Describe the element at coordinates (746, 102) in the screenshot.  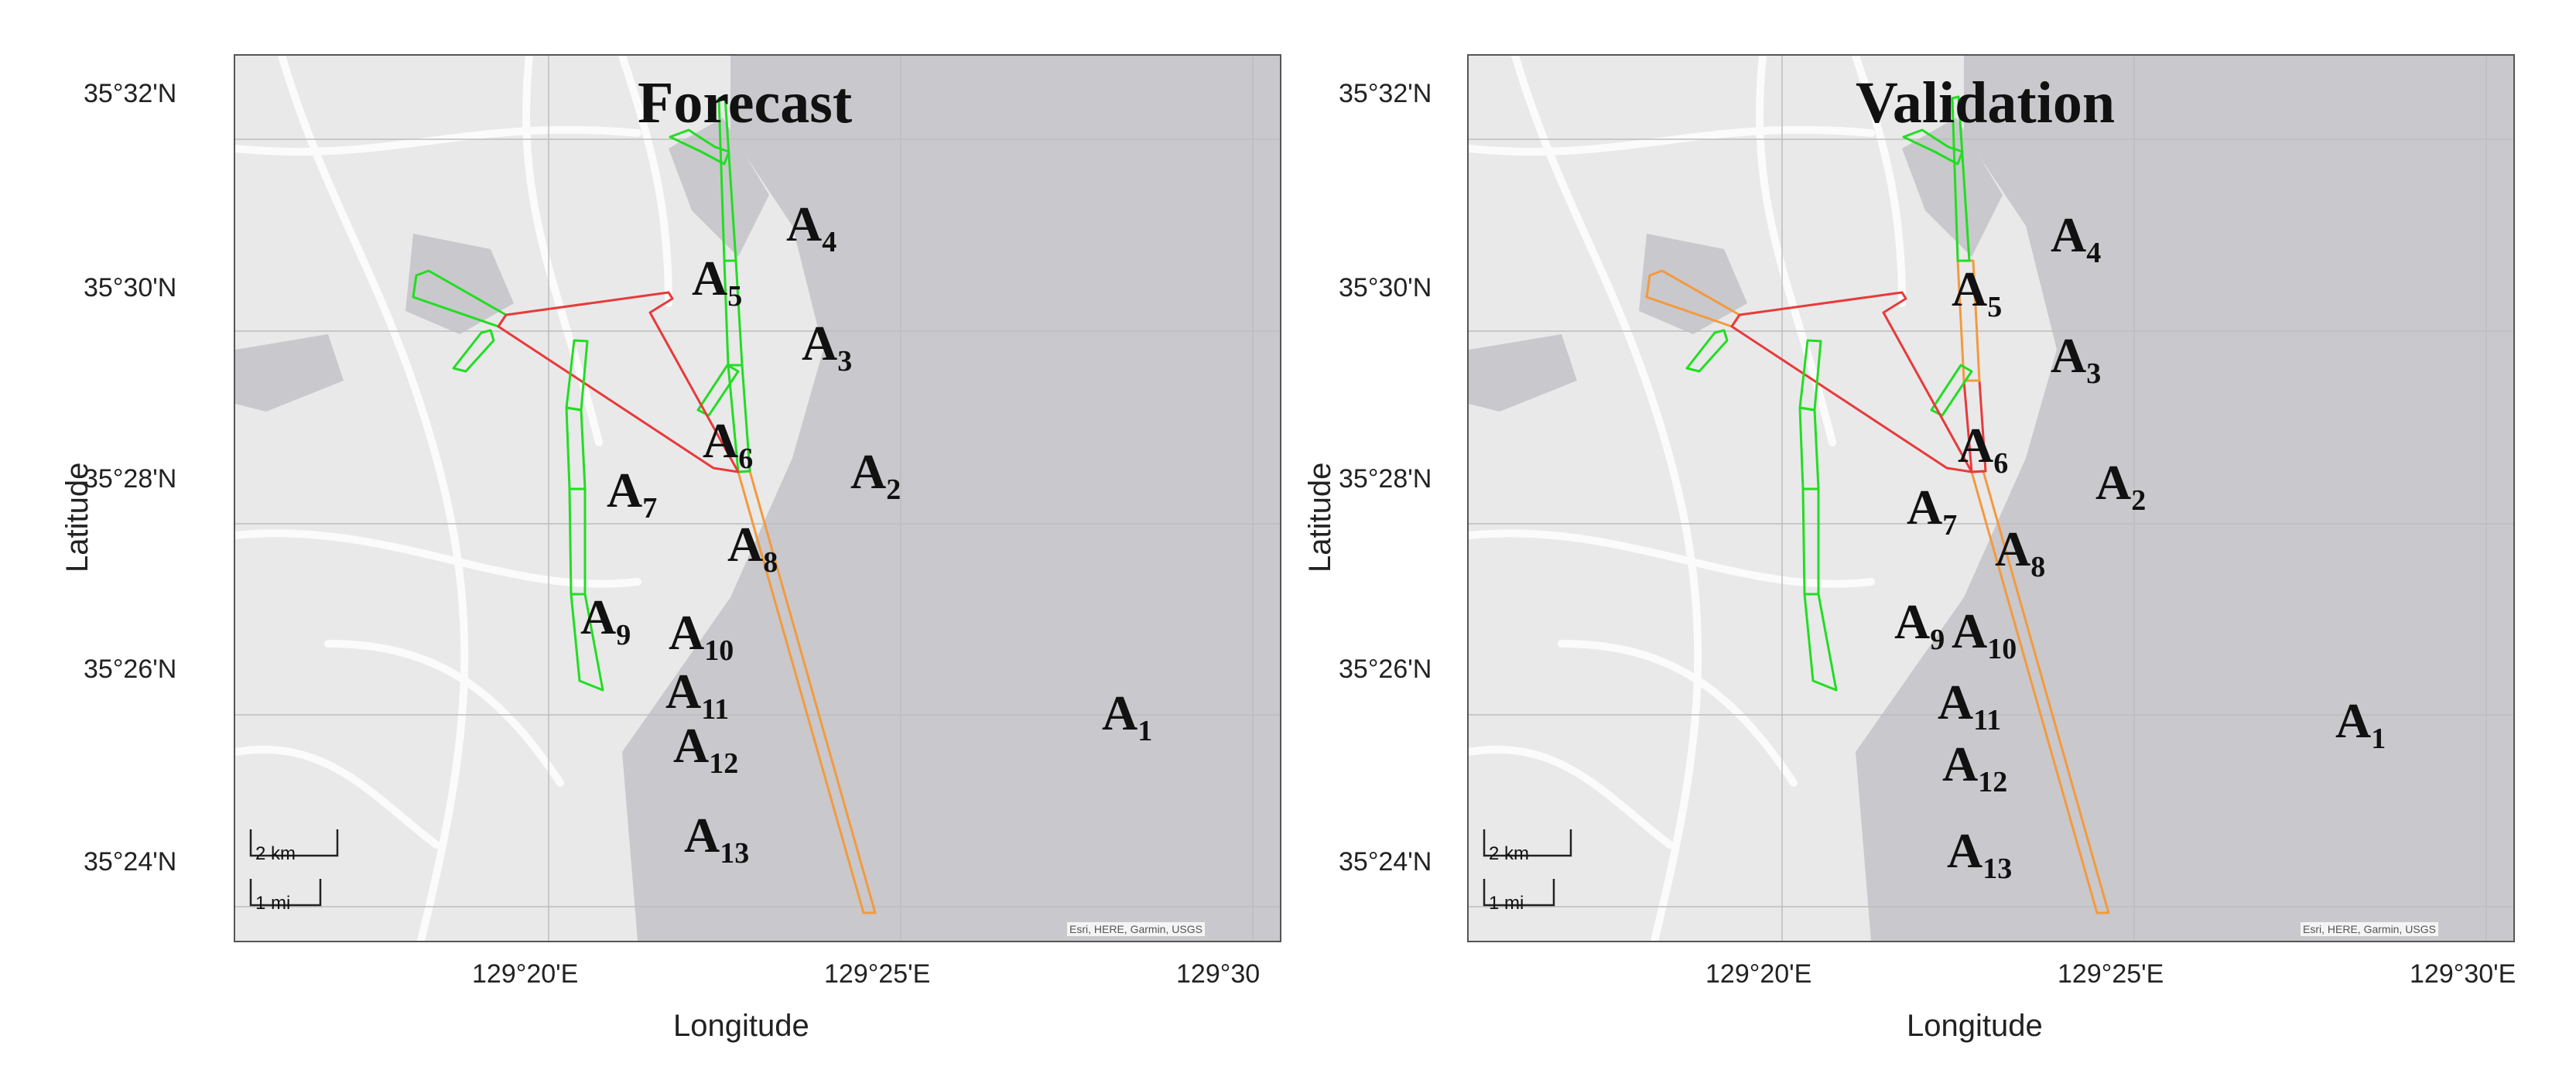
I see `panel-title: Forecast` at that location.